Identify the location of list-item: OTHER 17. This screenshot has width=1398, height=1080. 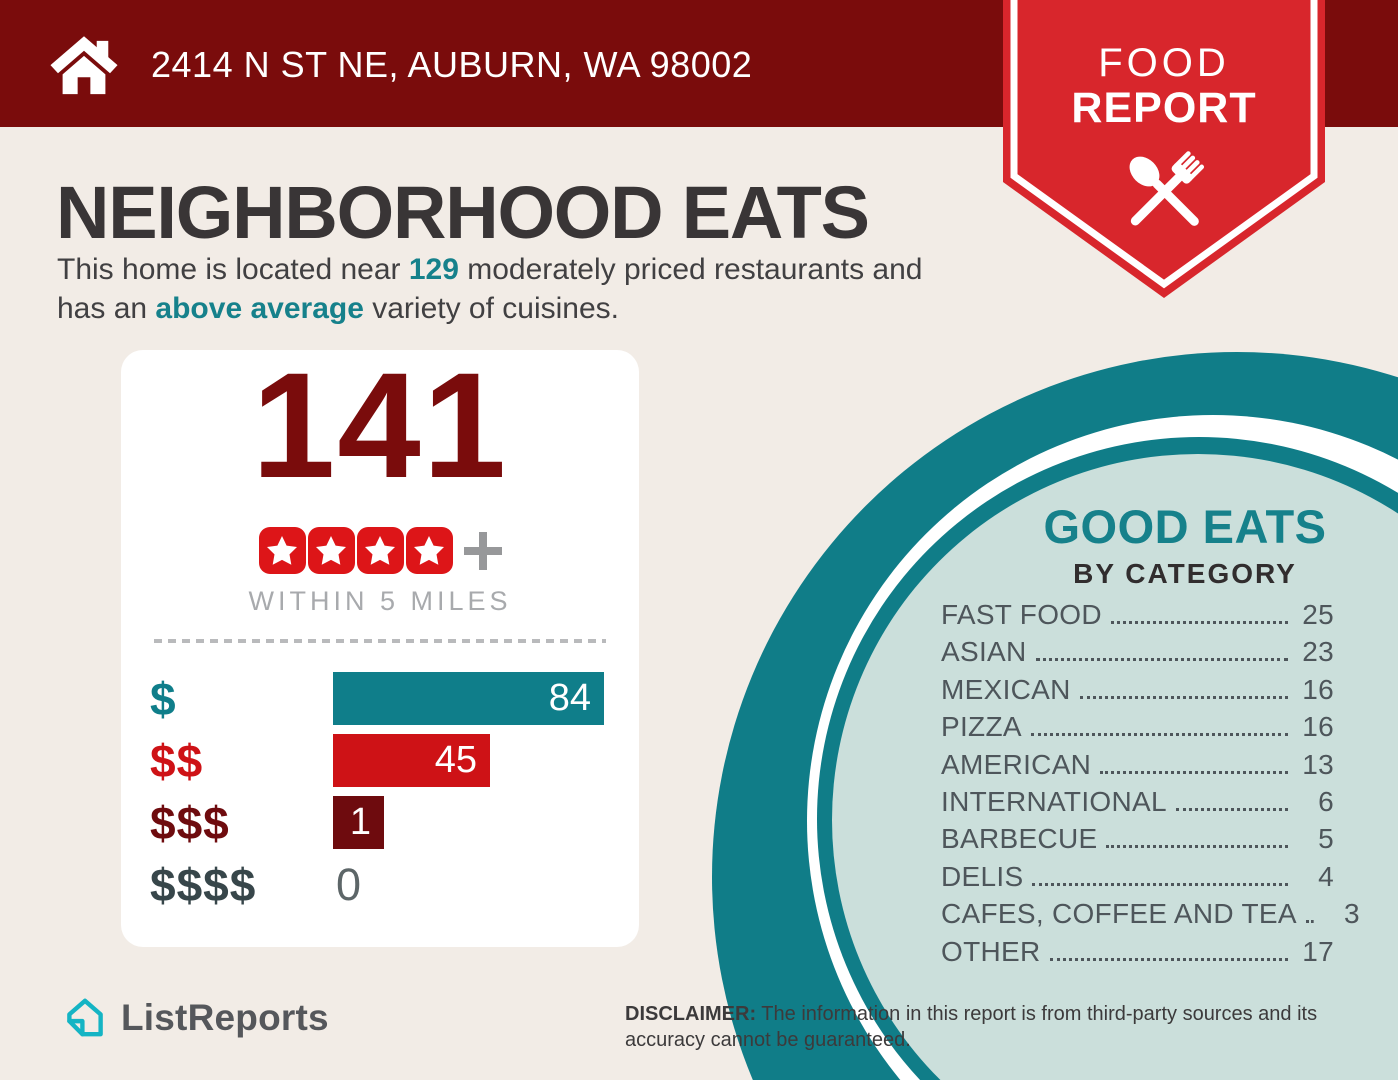
(1137, 951).